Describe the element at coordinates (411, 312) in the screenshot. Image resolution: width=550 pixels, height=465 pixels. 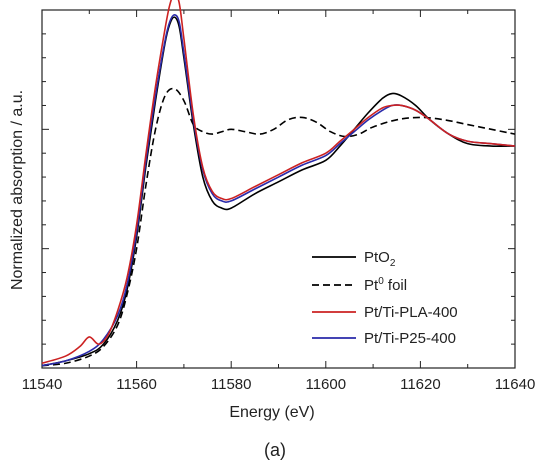
I see `legend-label: Pt/Ti-PLA-400` at that location.